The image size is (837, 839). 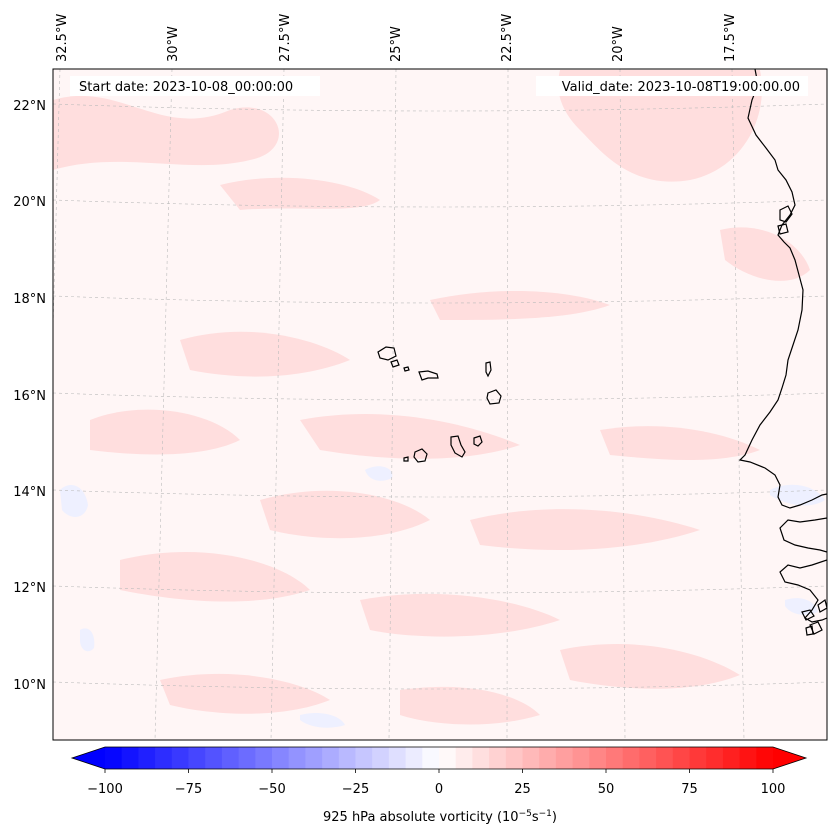 What do you see at coordinates (606, 789) in the screenshot?
I see `colorbar-tick-label: 50` at bounding box center [606, 789].